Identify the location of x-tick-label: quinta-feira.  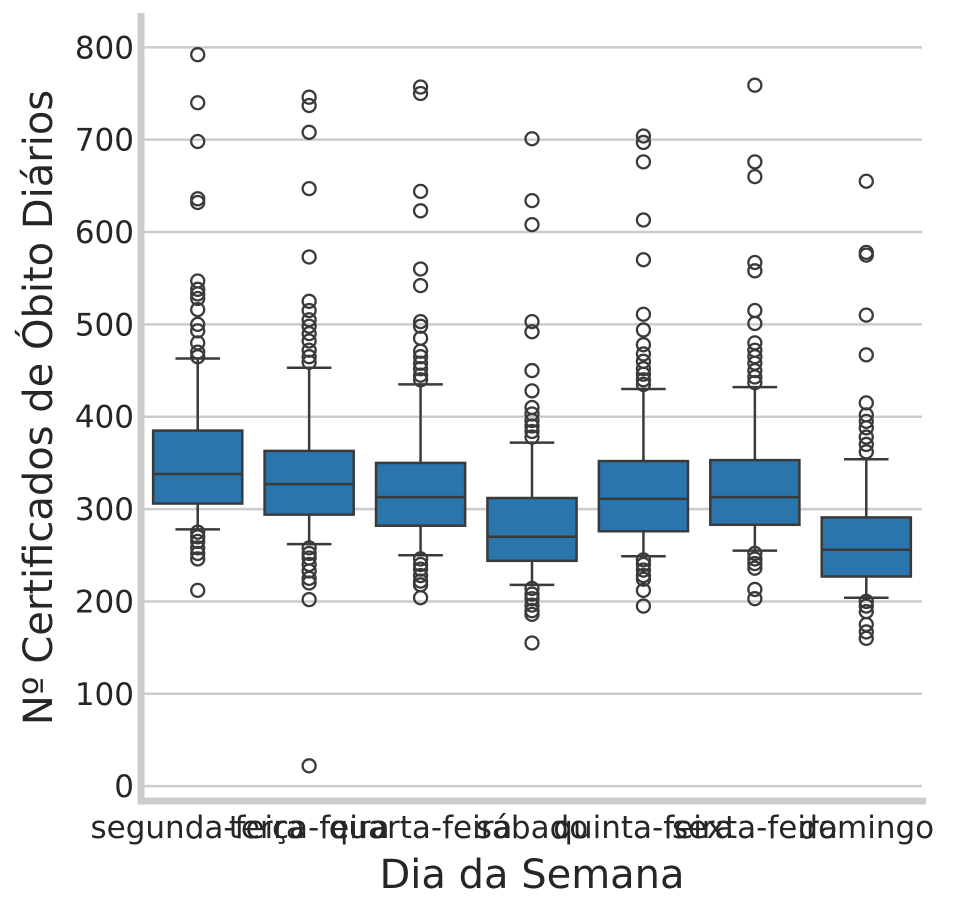
(643, 828).